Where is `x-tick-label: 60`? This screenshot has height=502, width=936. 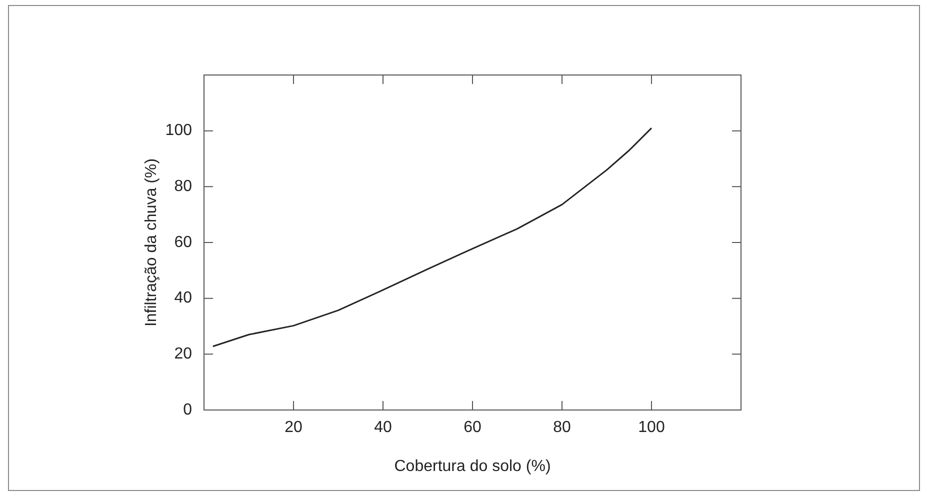 x-tick-label: 60 is located at coordinates (473, 427).